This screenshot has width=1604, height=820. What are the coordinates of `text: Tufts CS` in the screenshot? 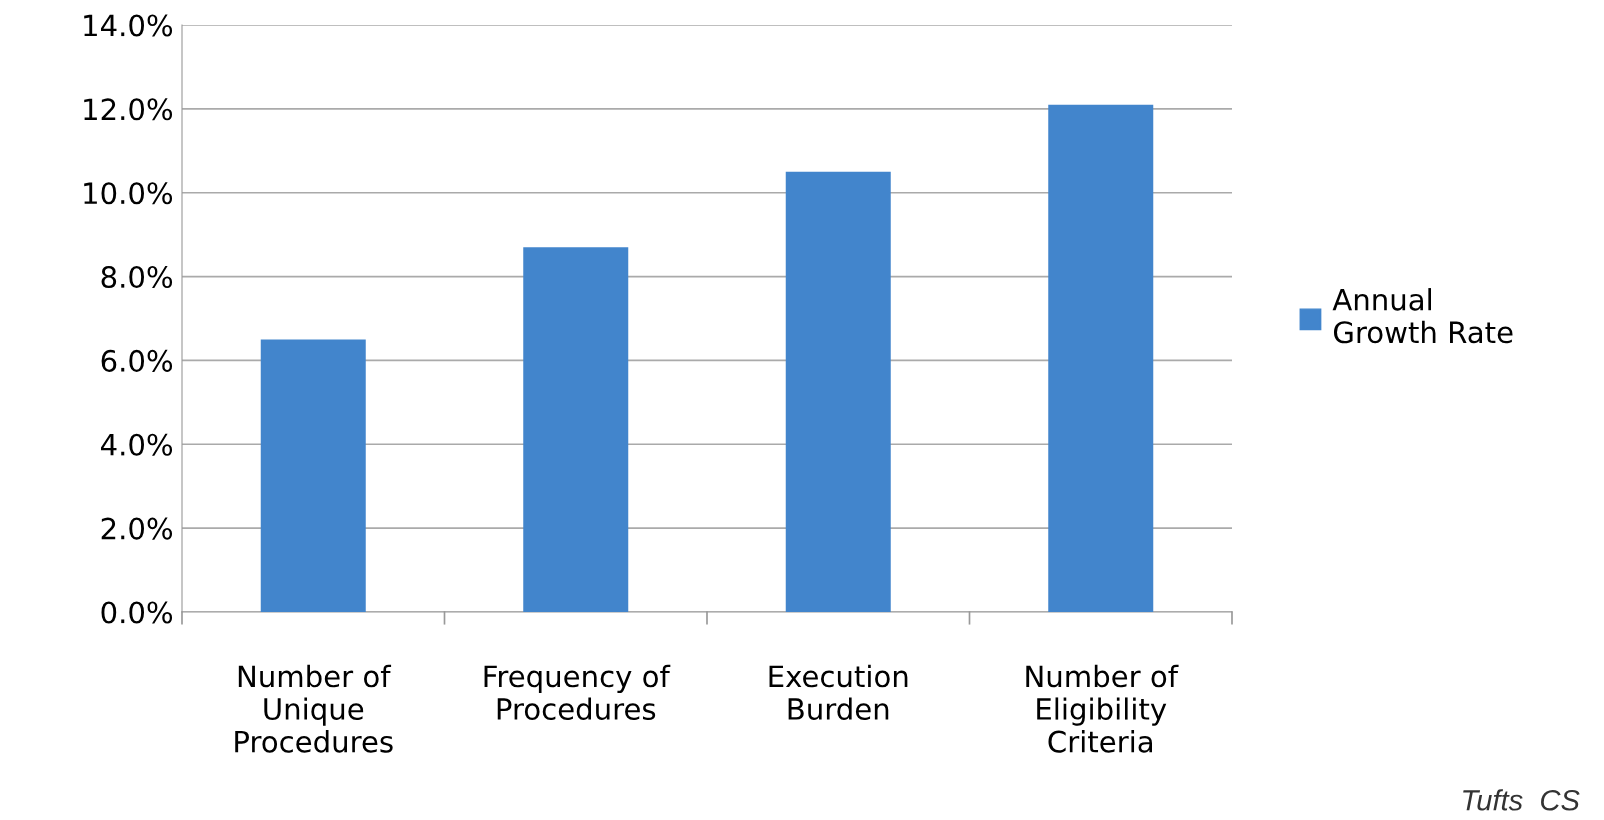 It's located at (1521, 800).